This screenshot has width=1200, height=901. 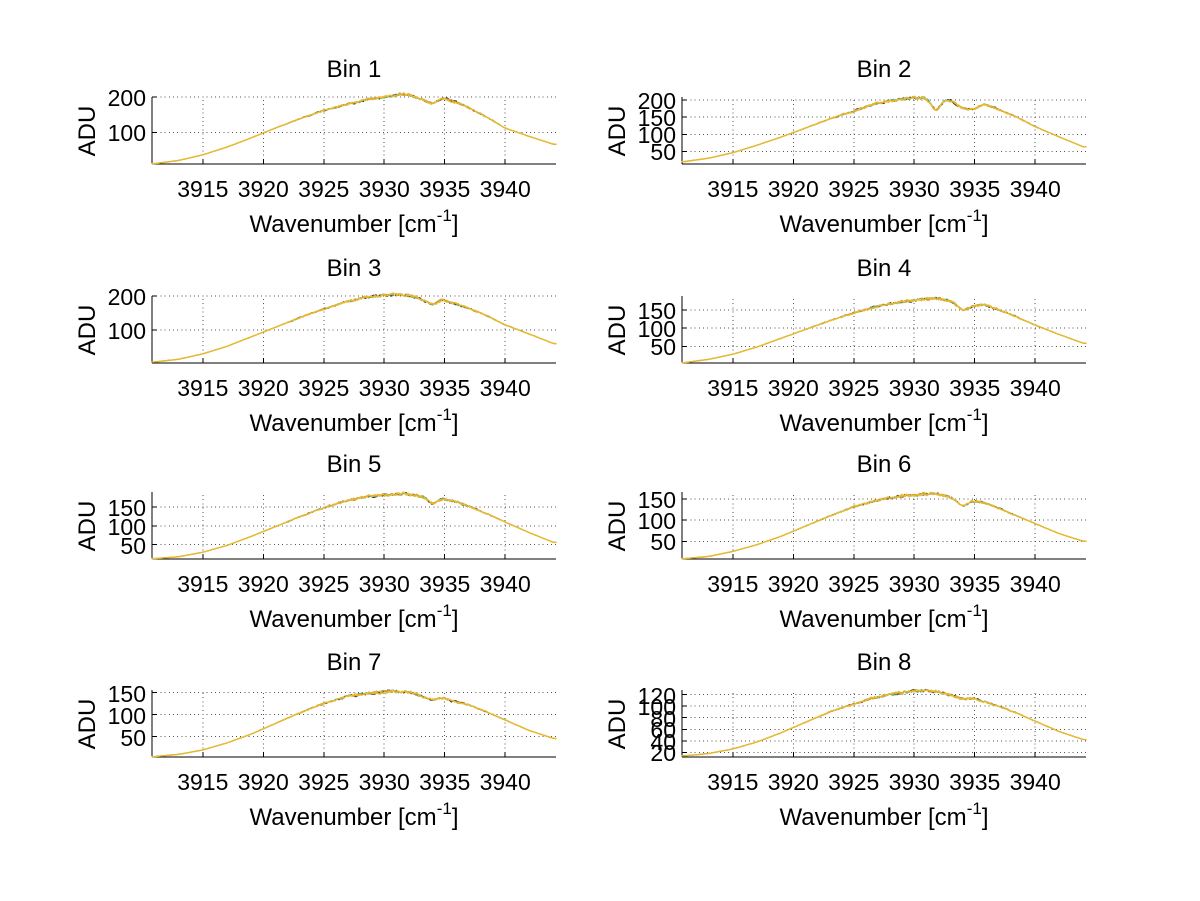 What do you see at coordinates (884, 268) in the screenshot?
I see `subplot-title: Bin 4` at bounding box center [884, 268].